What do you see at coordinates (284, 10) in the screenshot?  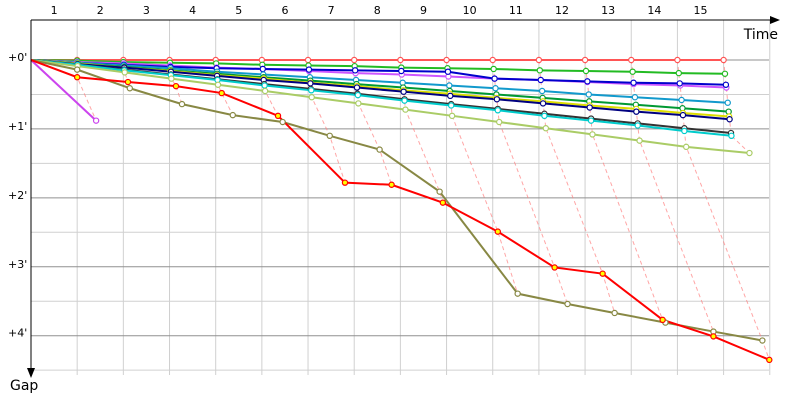 I see `x-tick-label: 6` at bounding box center [284, 10].